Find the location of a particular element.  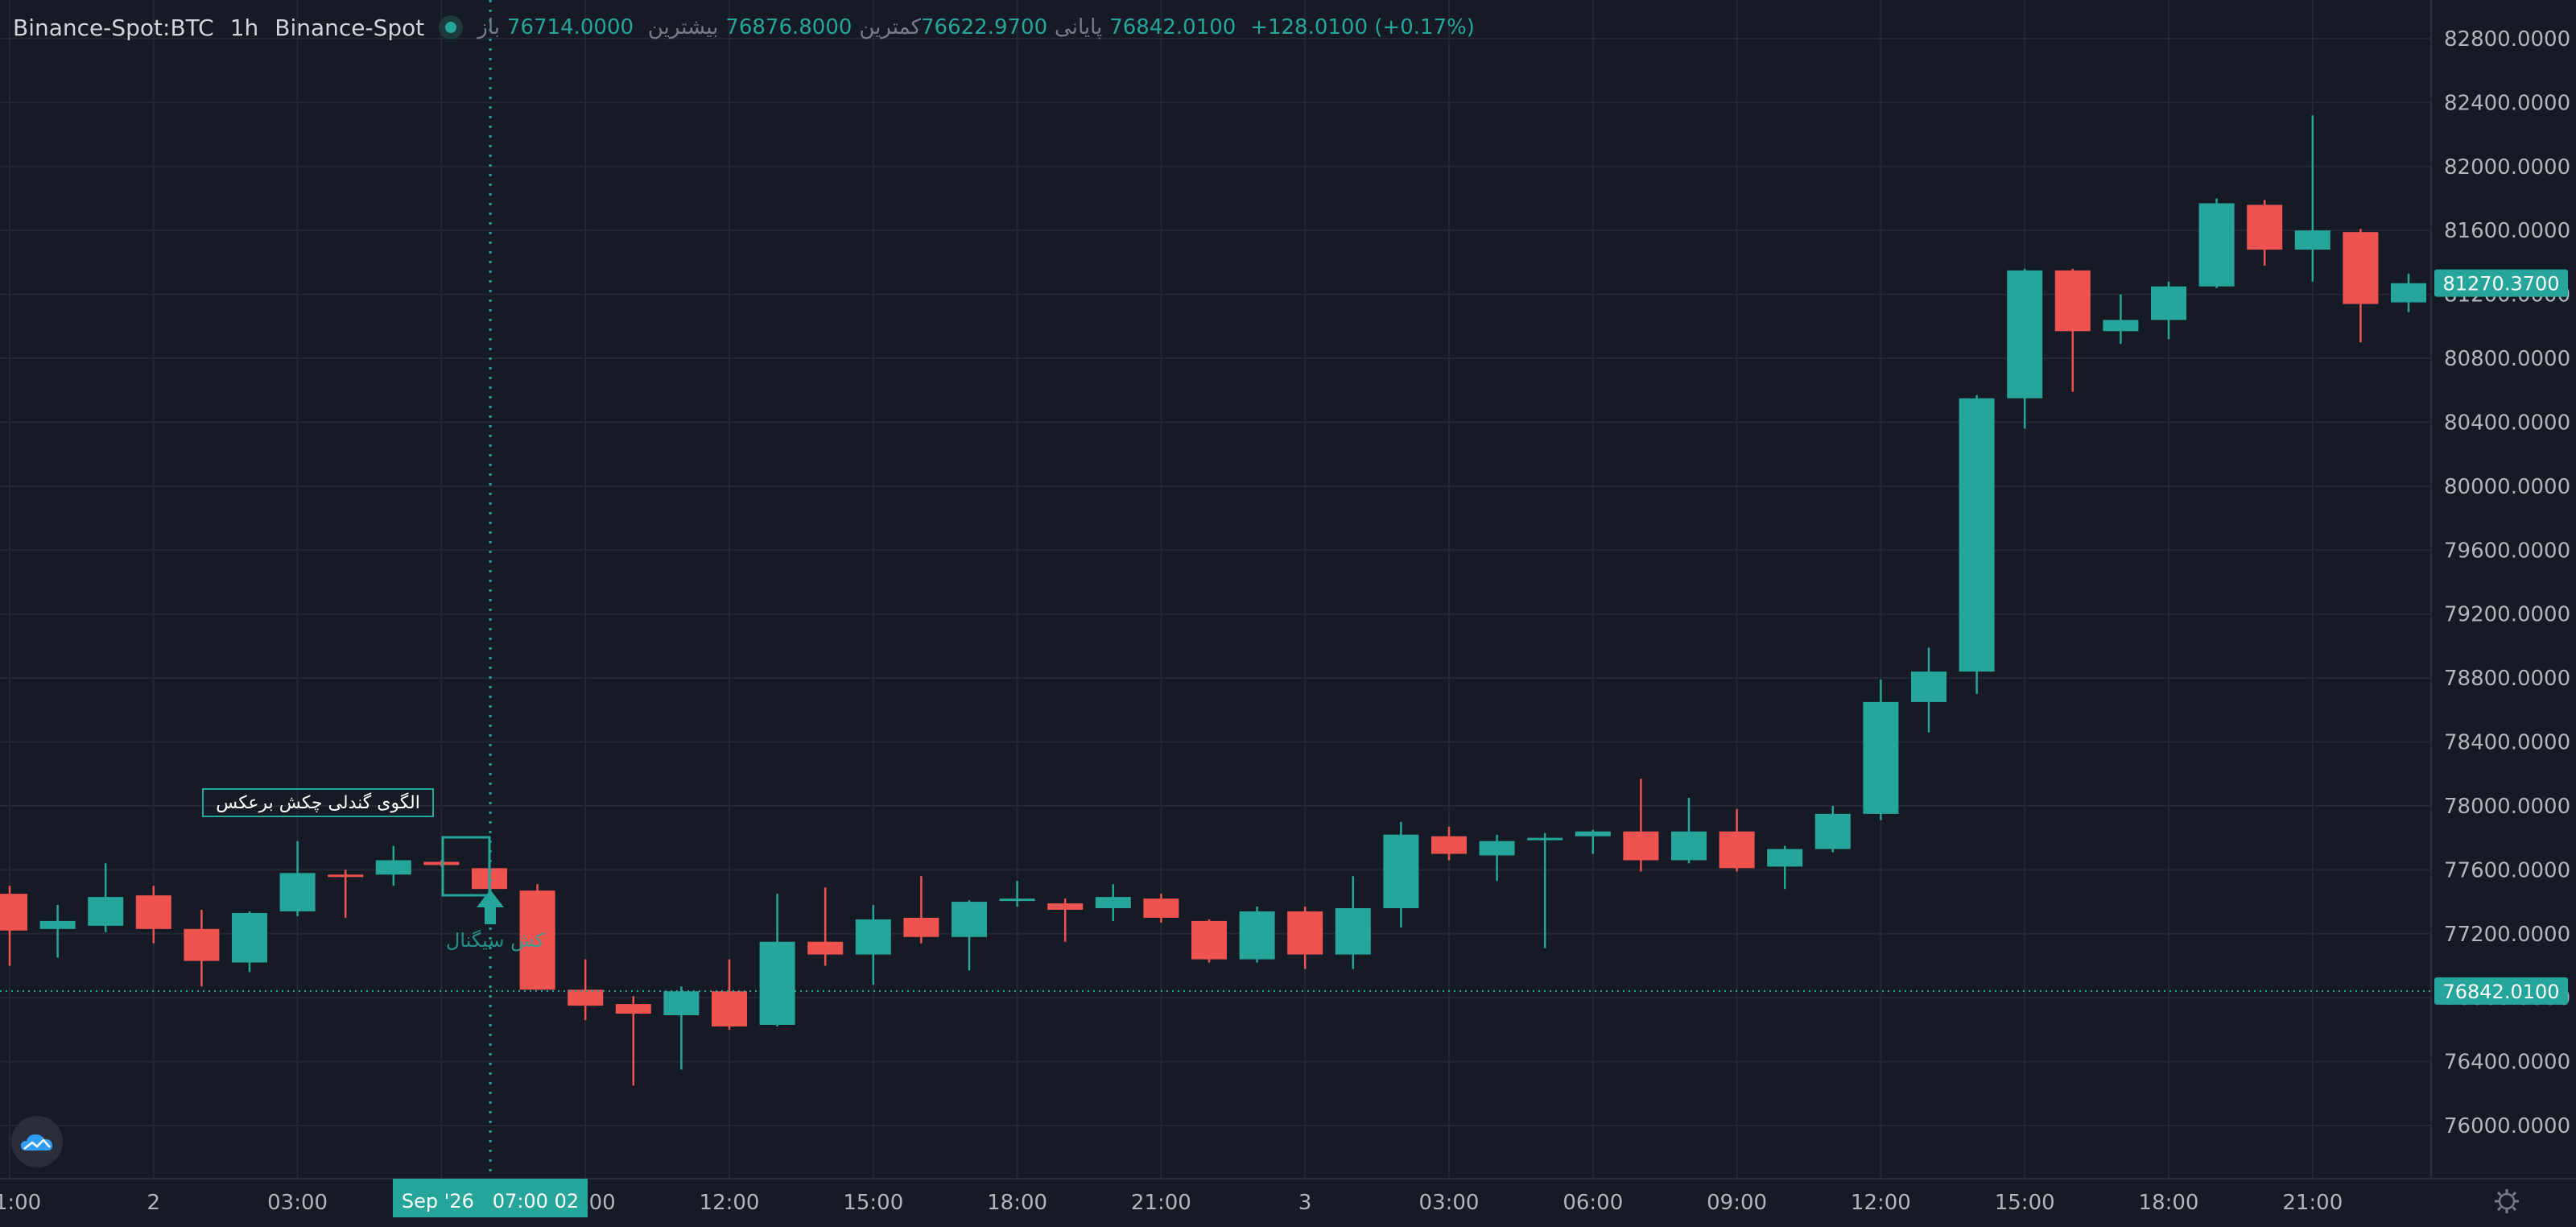

live-dot-icon is located at coordinates (451, 27).